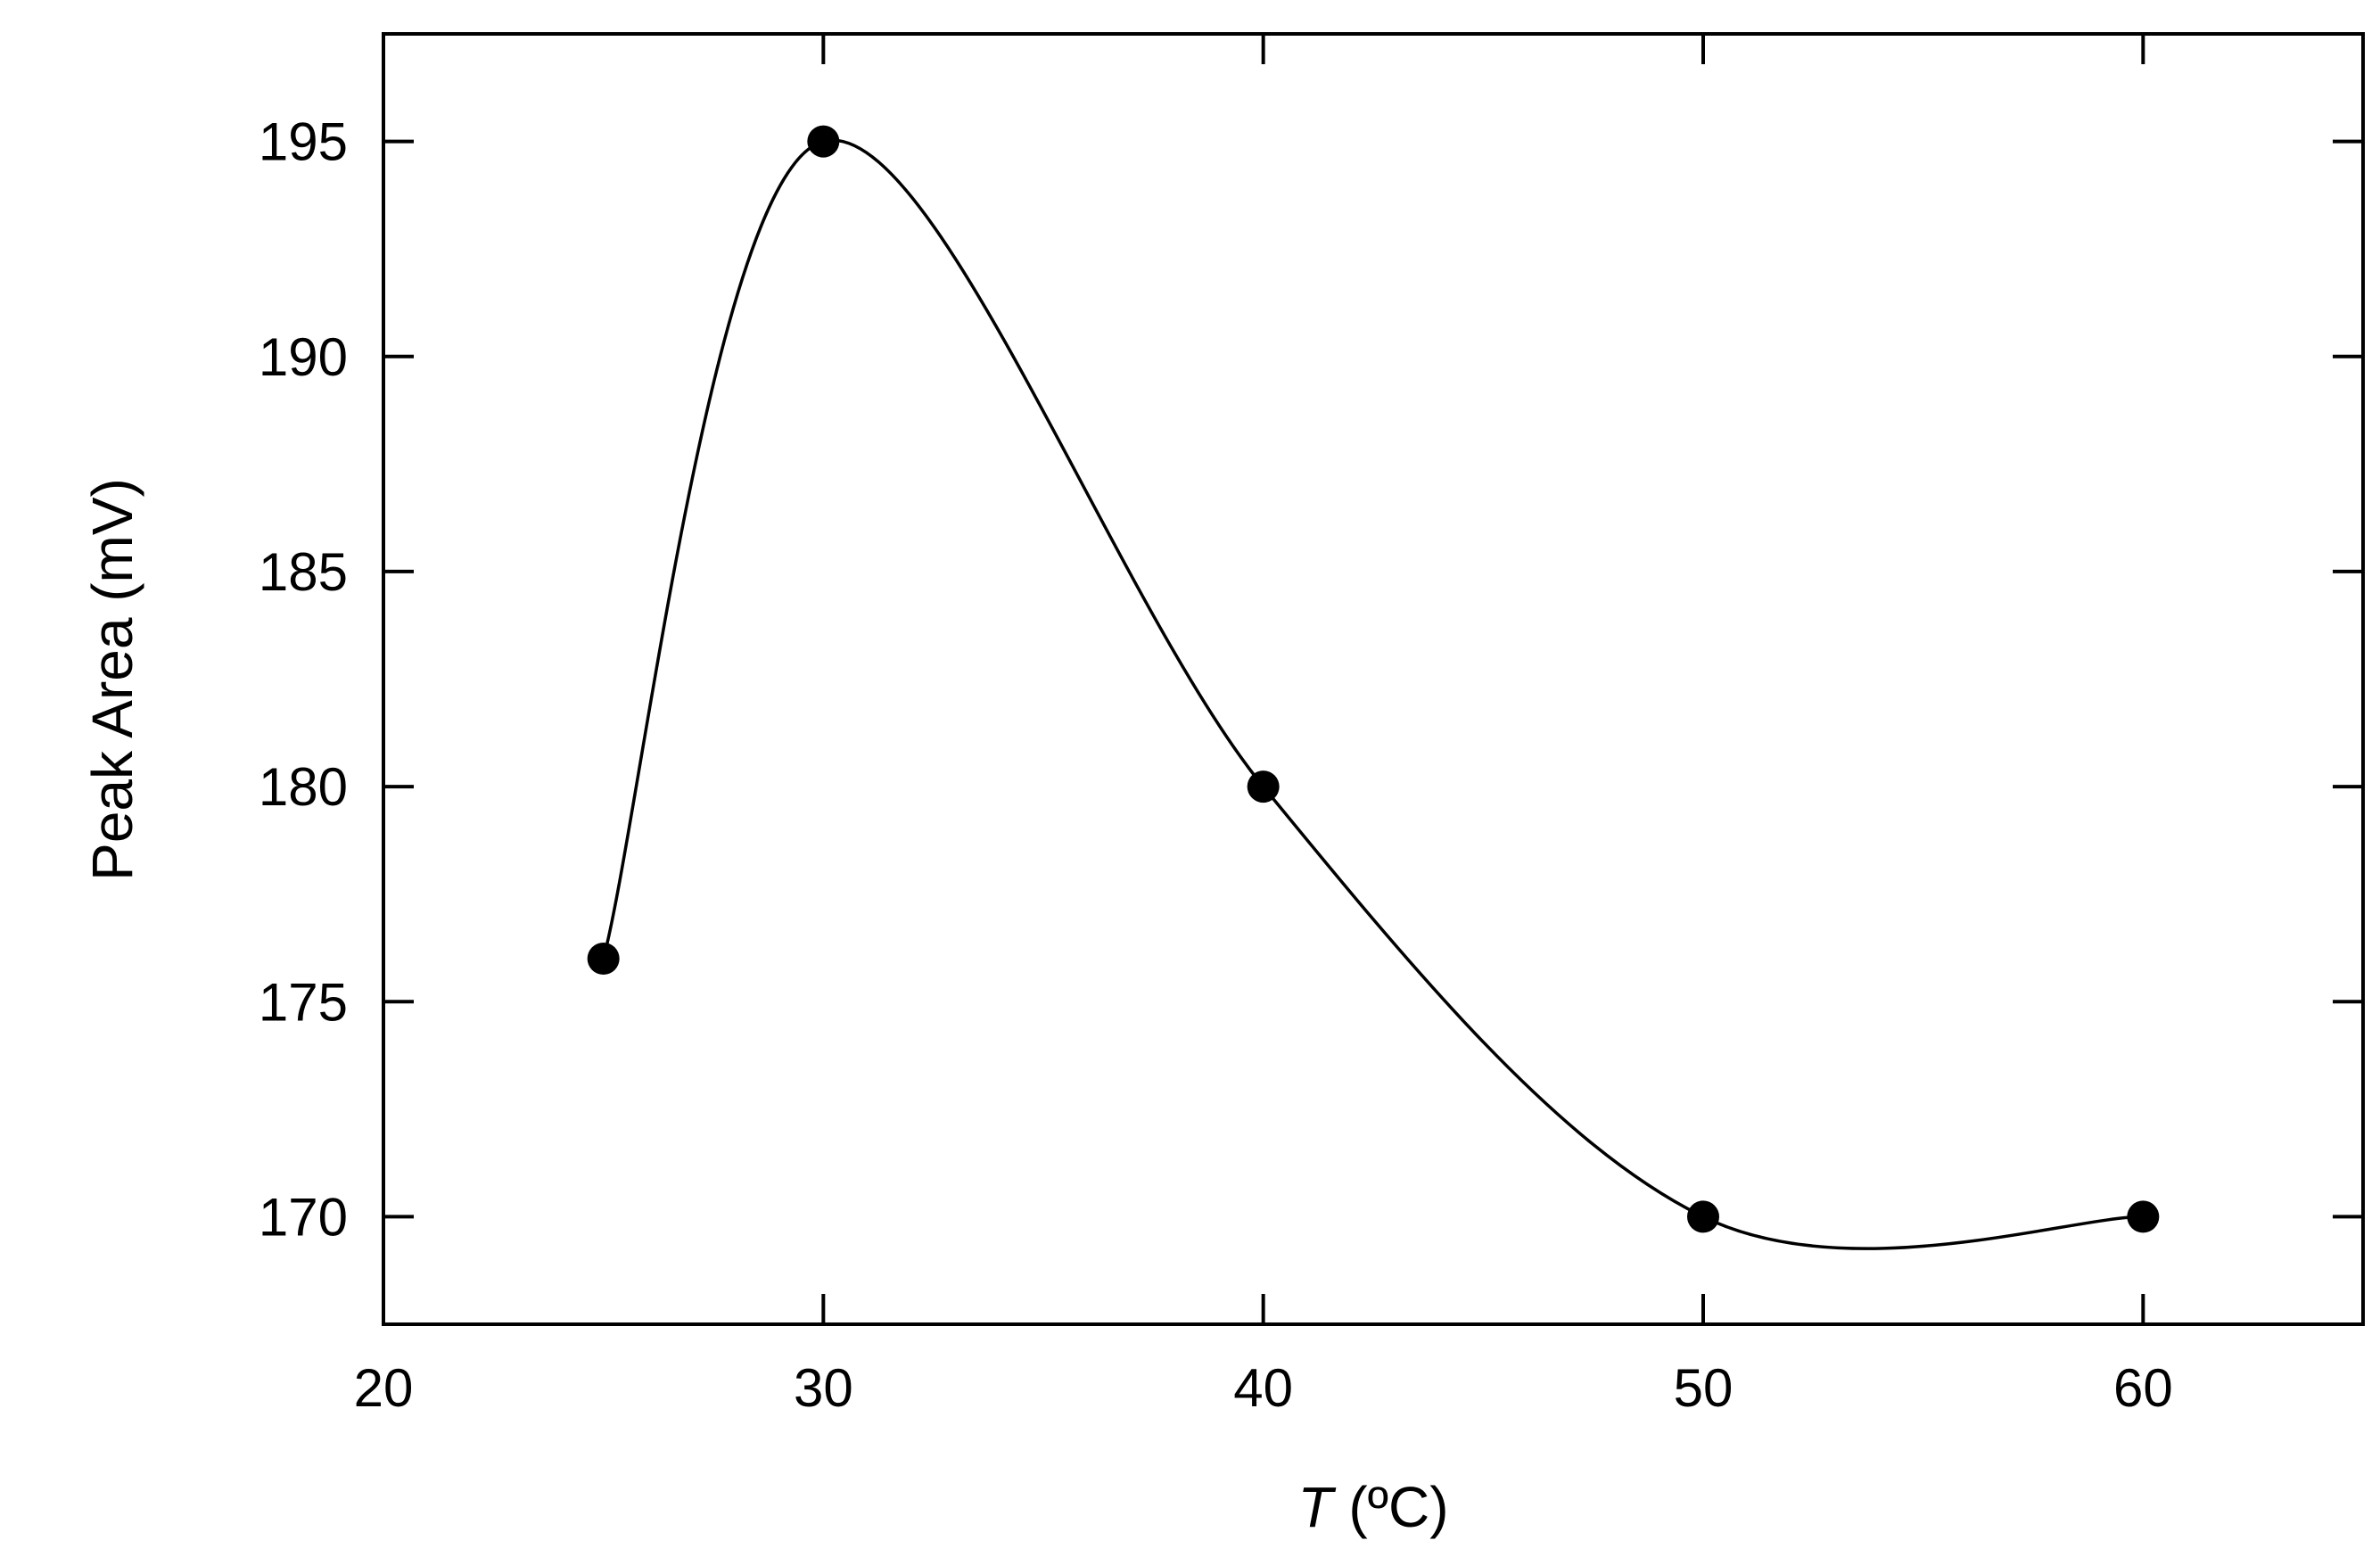 This screenshot has height=1557, width=2380. I want to click on x-tick-label: 40, so click(1263, 1388).